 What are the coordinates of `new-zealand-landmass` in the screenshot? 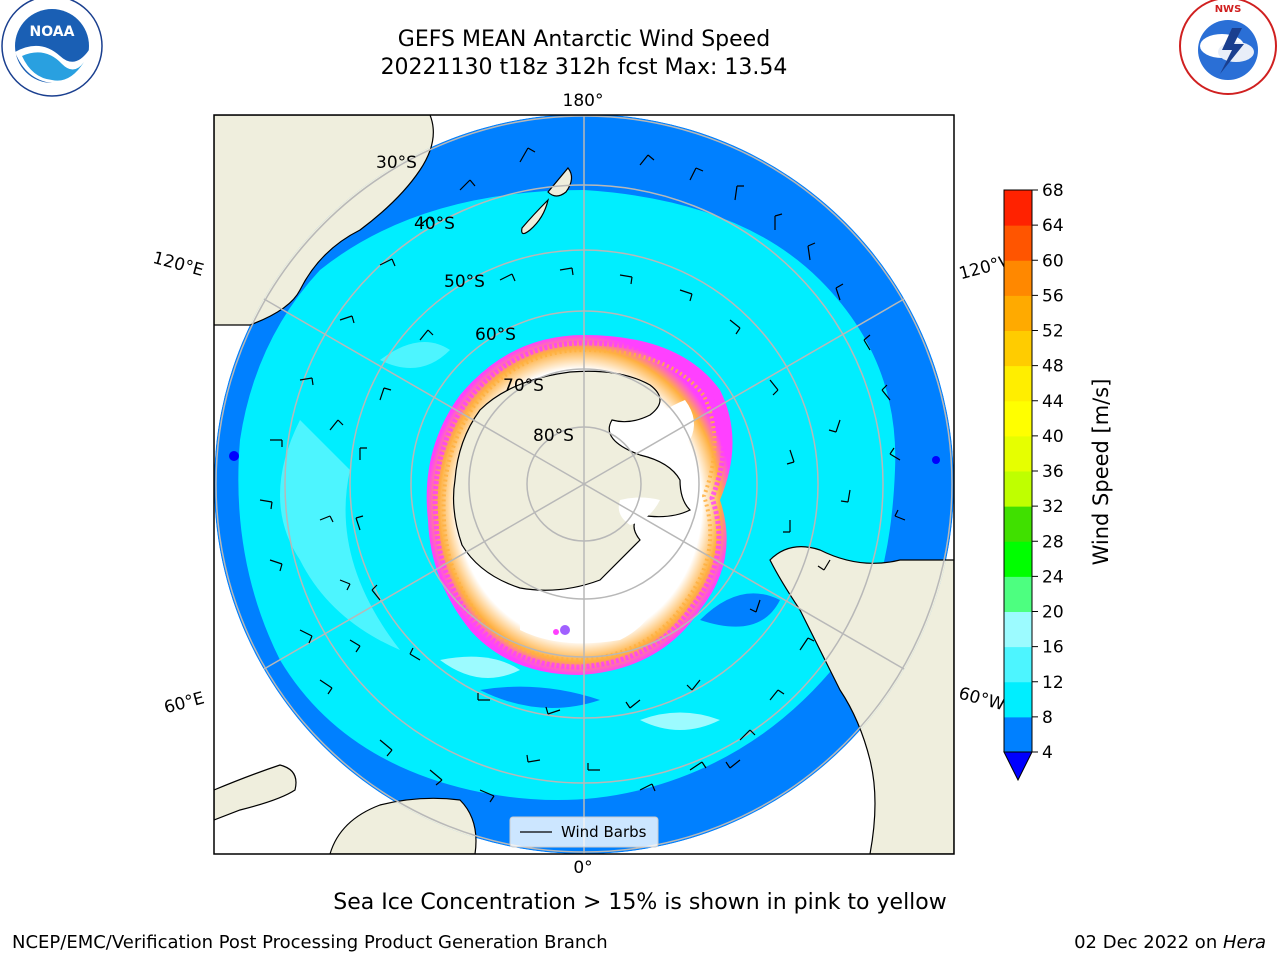 It's located at (547, 201).